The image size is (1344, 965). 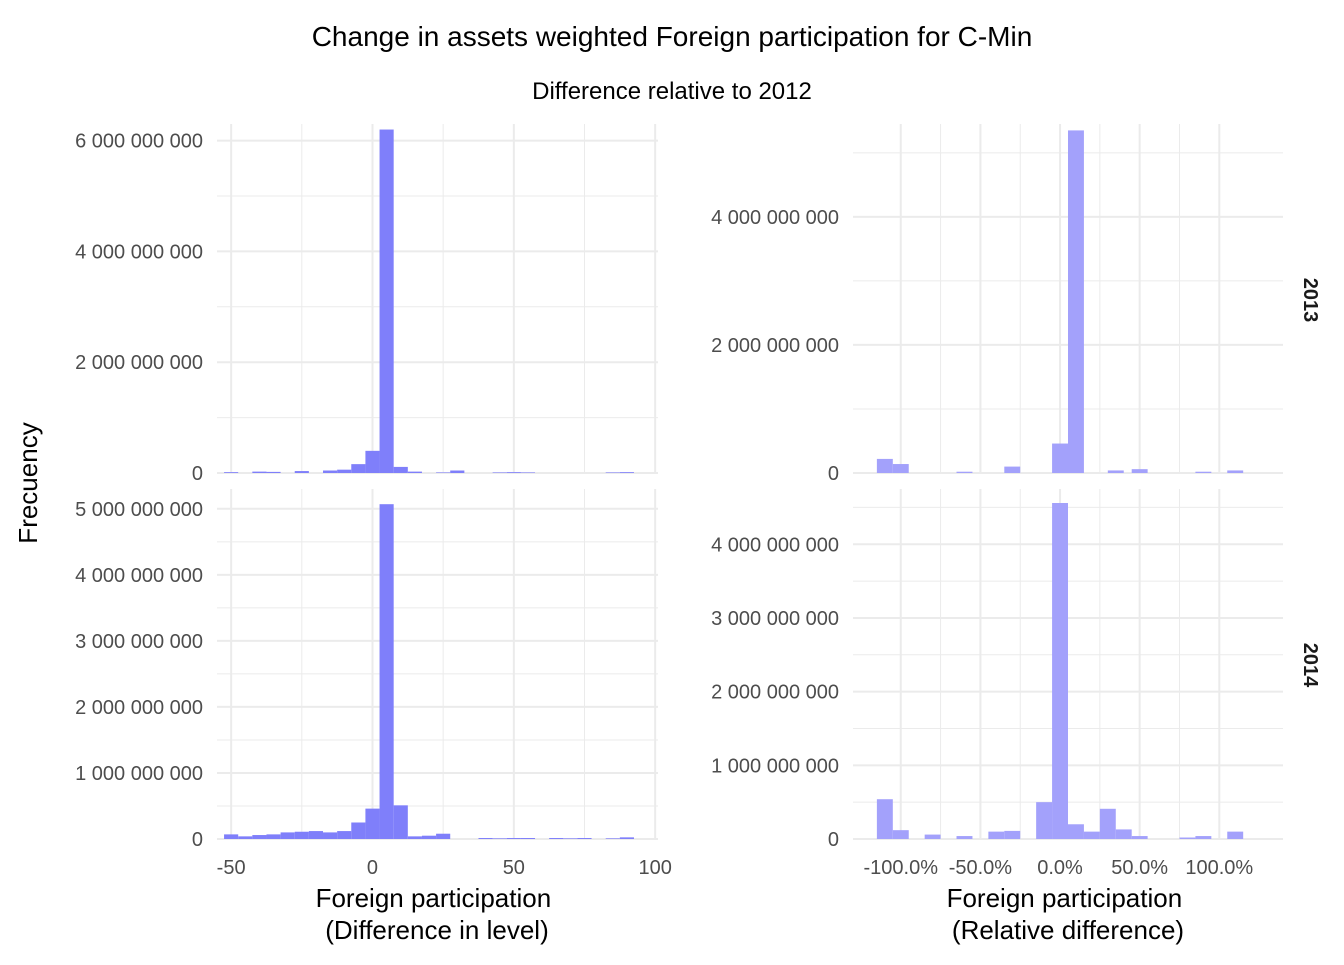 I want to click on chart-subtitle: Difference relative to 2012, so click(x=672, y=91).